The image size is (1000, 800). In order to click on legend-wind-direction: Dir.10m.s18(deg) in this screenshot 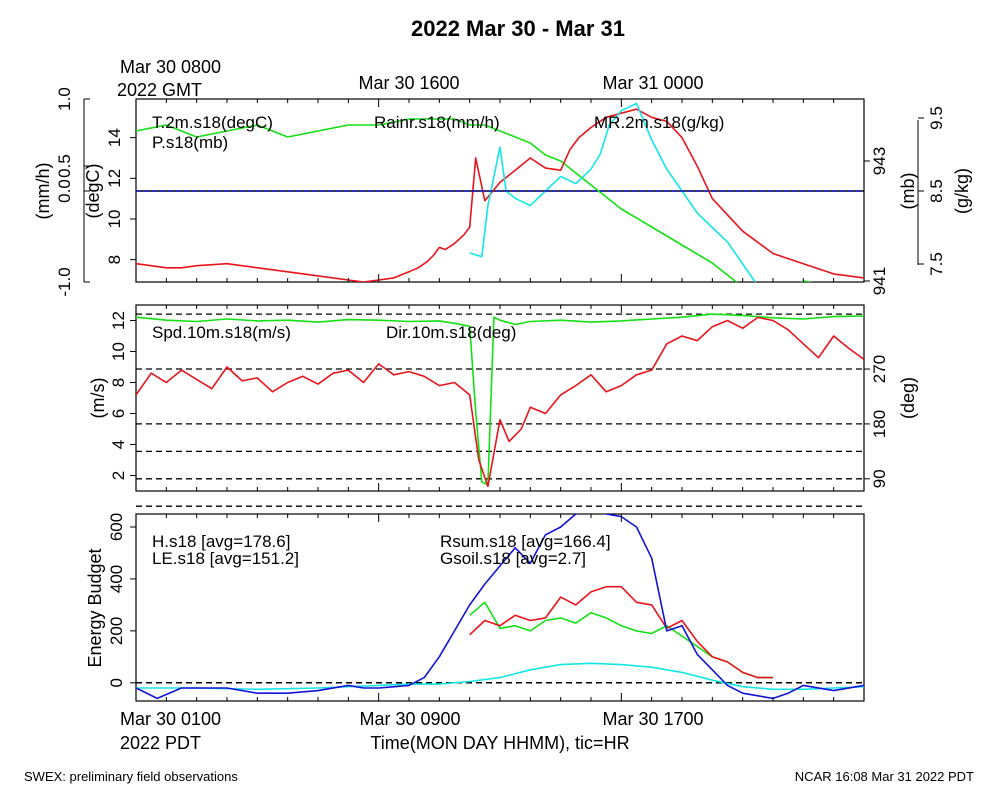, I will do `click(451, 332)`.